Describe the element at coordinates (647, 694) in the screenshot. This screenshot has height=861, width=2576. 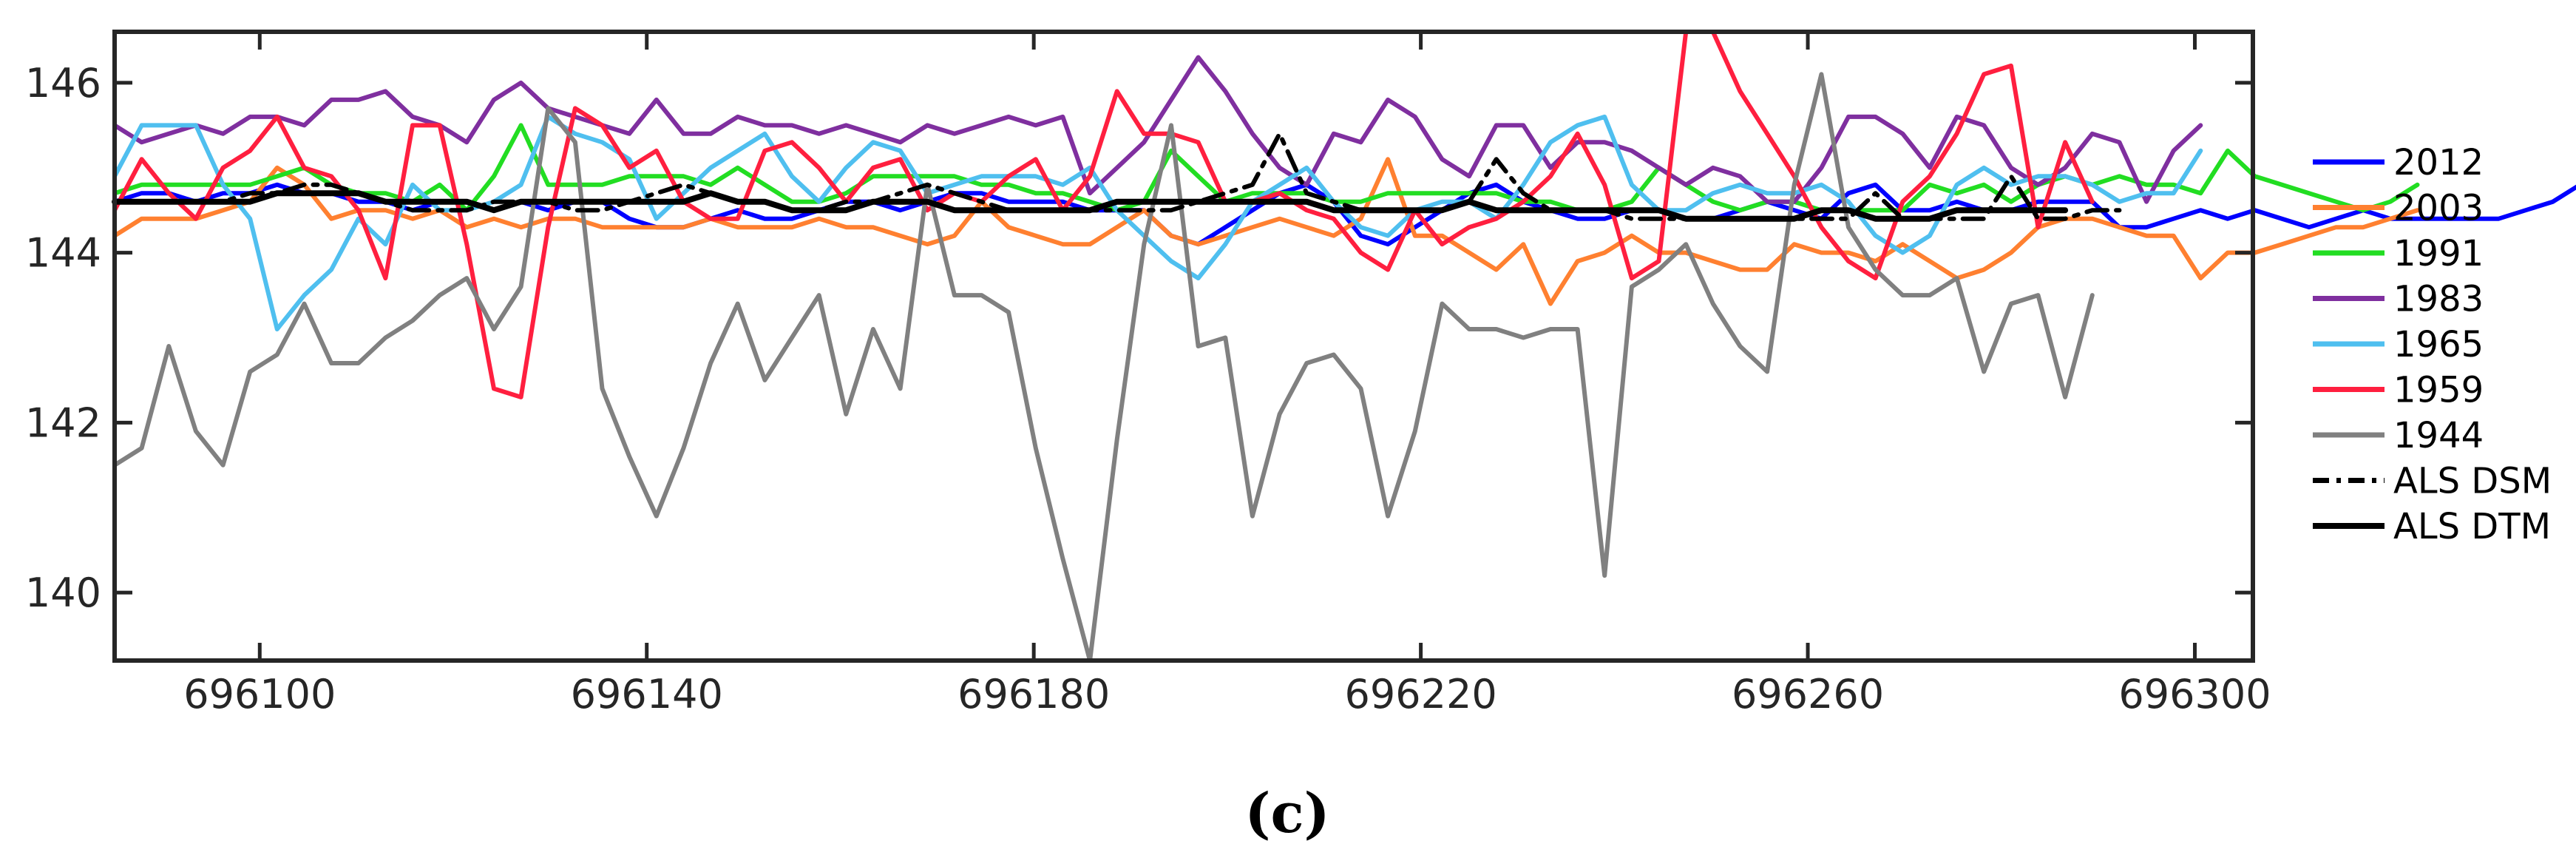
I see `x-tick-label: 696140` at that location.